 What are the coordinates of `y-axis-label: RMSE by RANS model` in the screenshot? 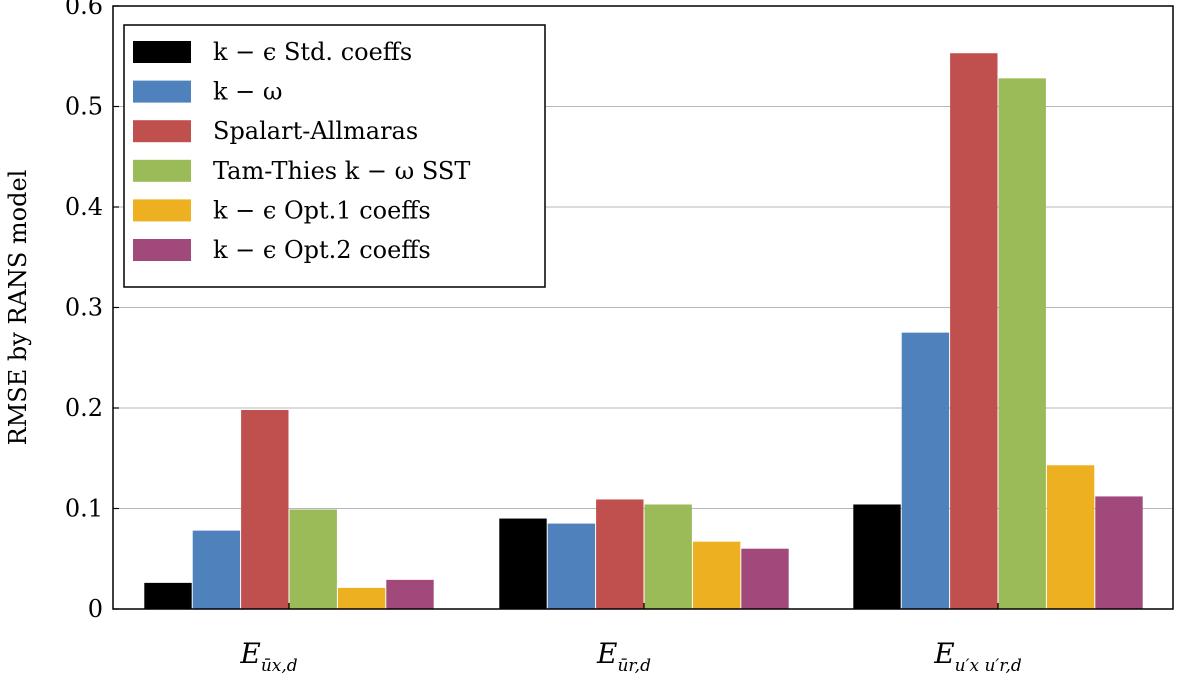 It's located at (18, 308).